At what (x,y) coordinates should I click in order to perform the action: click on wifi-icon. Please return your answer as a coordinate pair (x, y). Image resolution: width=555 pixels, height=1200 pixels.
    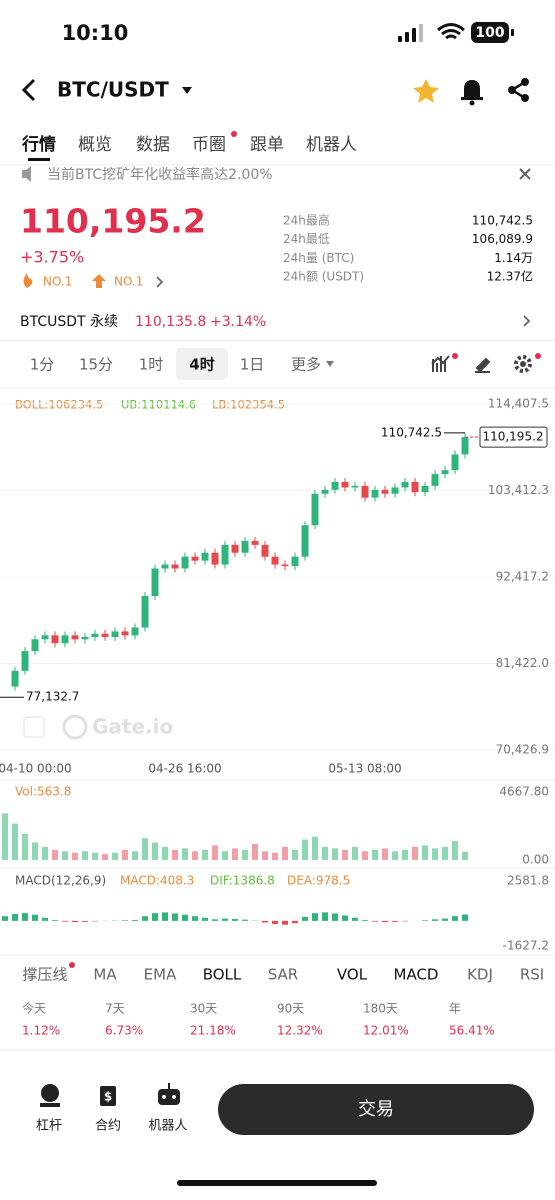
    Looking at the image, I should click on (451, 31).